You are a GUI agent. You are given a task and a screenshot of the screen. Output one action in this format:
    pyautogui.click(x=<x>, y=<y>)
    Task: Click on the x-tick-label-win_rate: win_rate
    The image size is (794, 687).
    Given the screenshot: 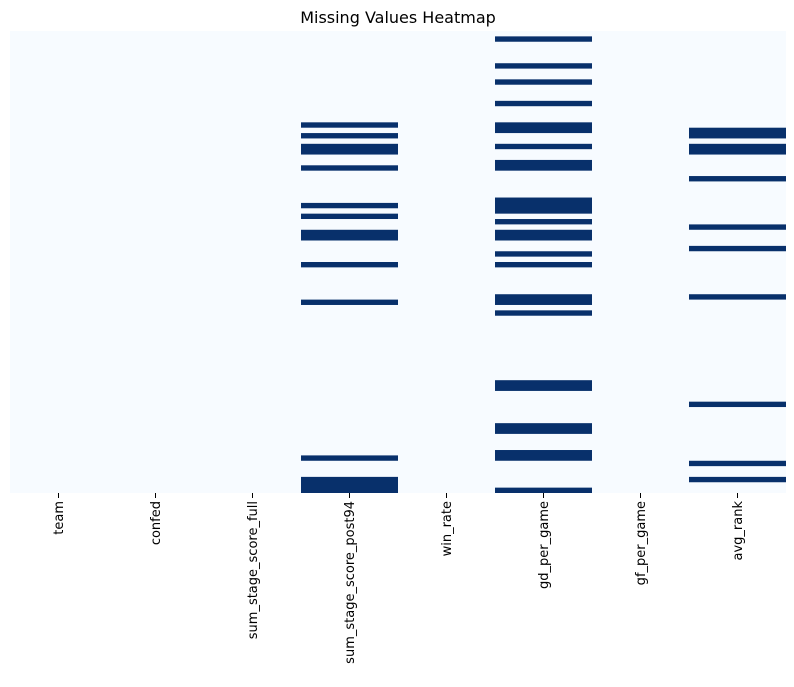 What is the action you would take?
    pyautogui.click(x=447, y=528)
    